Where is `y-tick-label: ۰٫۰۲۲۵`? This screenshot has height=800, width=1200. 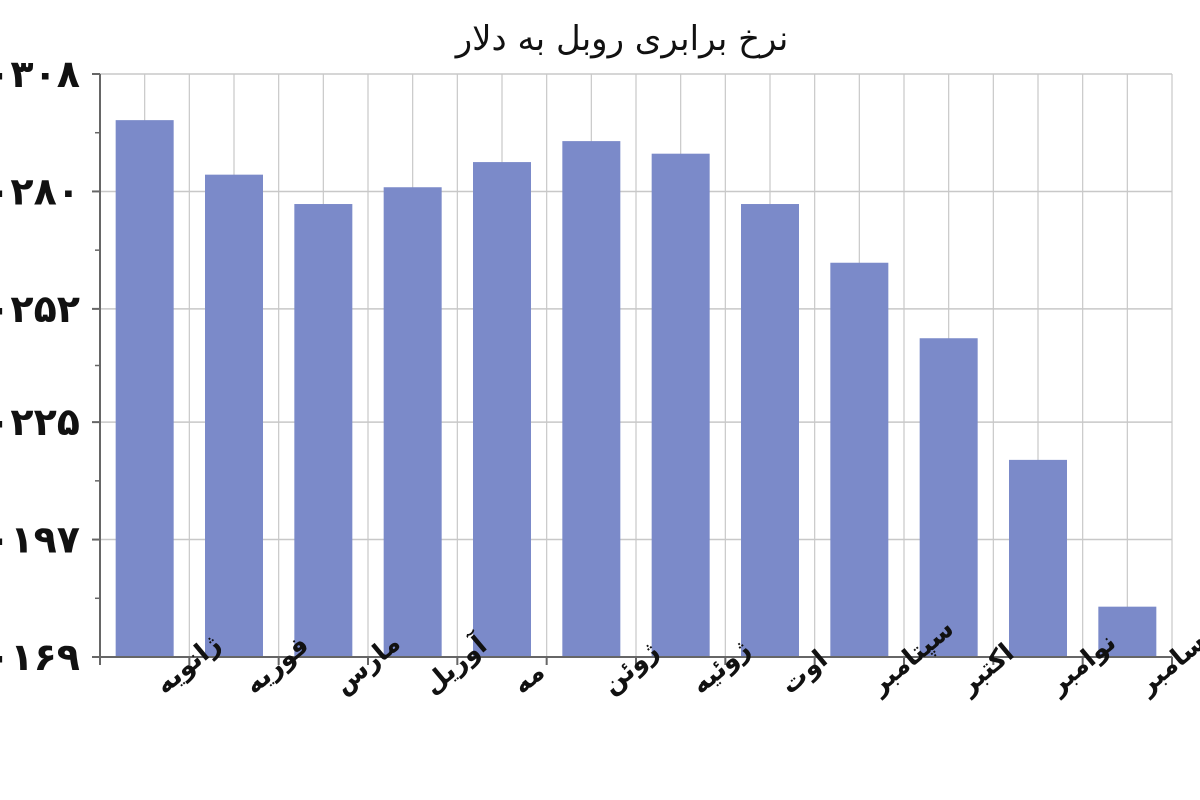
y-tick-label: ۰٫۰۲۲۵ is located at coordinates (40, 422).